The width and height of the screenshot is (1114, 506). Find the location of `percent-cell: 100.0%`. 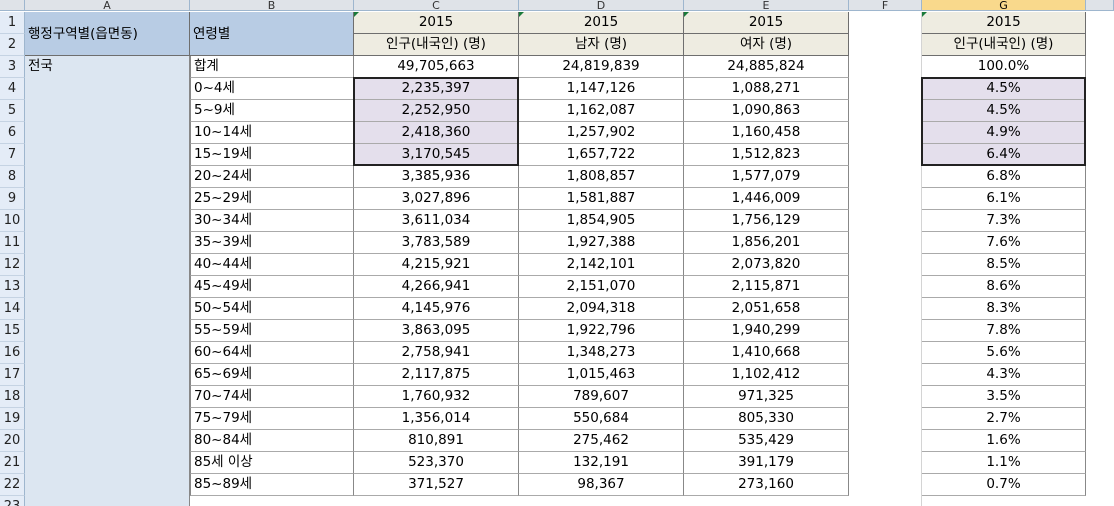

percent-cell: 100.0% is located at coordinates (1004, 67).